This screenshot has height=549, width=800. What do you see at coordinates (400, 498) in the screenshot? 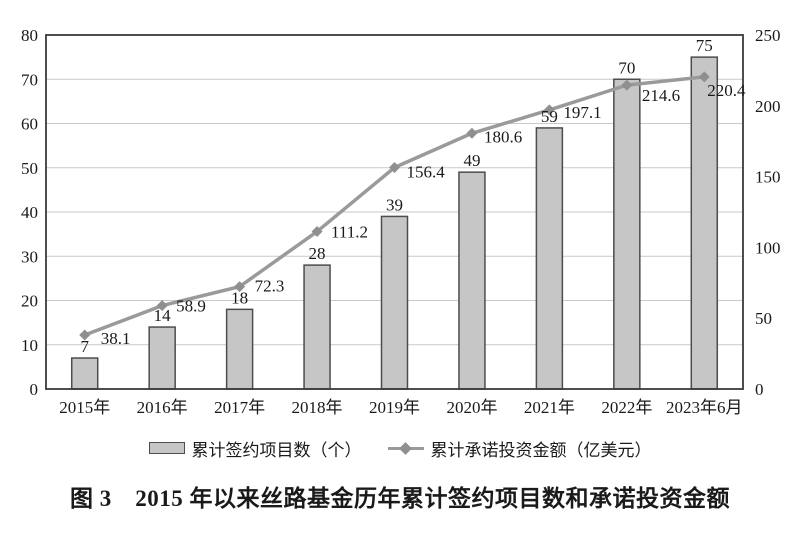
I see `figure-caption: 图 3 2015 年以来丝路基金历年累计签约项目数和承诺投资金额` at bounding box center [400, 498].